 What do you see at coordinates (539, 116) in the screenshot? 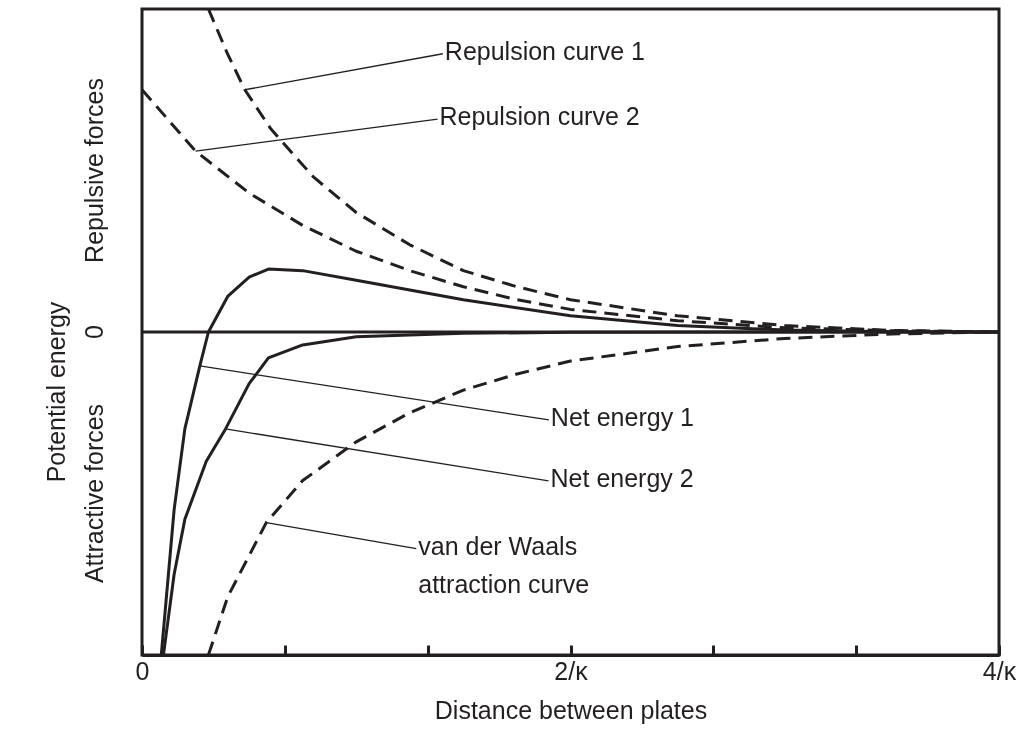
I see `annotation: Repulsion curve 2` at bounding box center [539, 116].